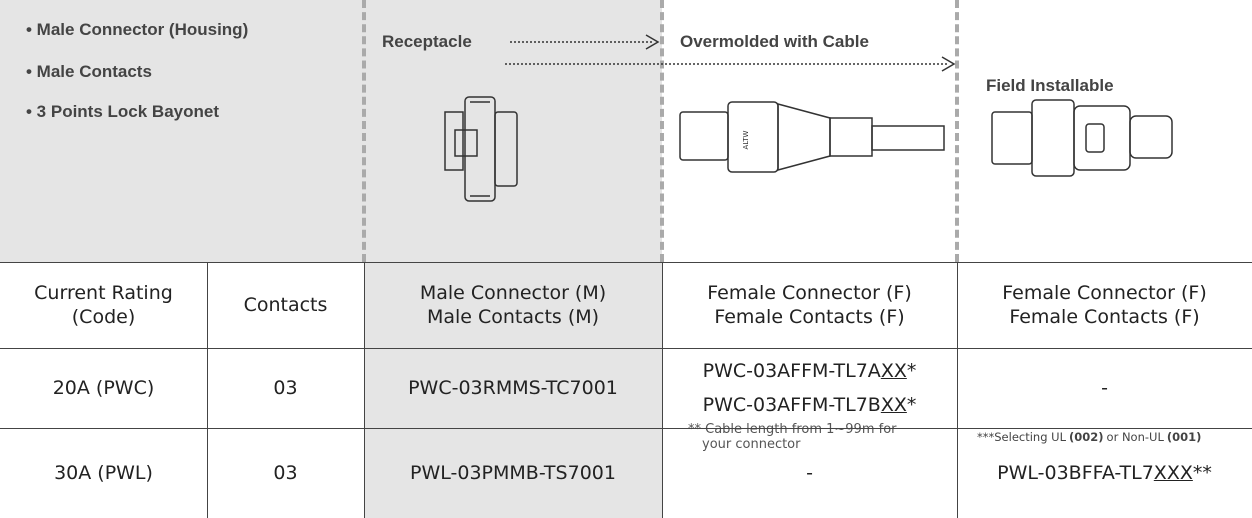 The image size is (1252, 518). What do you see at coordinates (1086, 437) in the screenshot?
I see `note-part: (002)` at bounding box center [1086, 437].